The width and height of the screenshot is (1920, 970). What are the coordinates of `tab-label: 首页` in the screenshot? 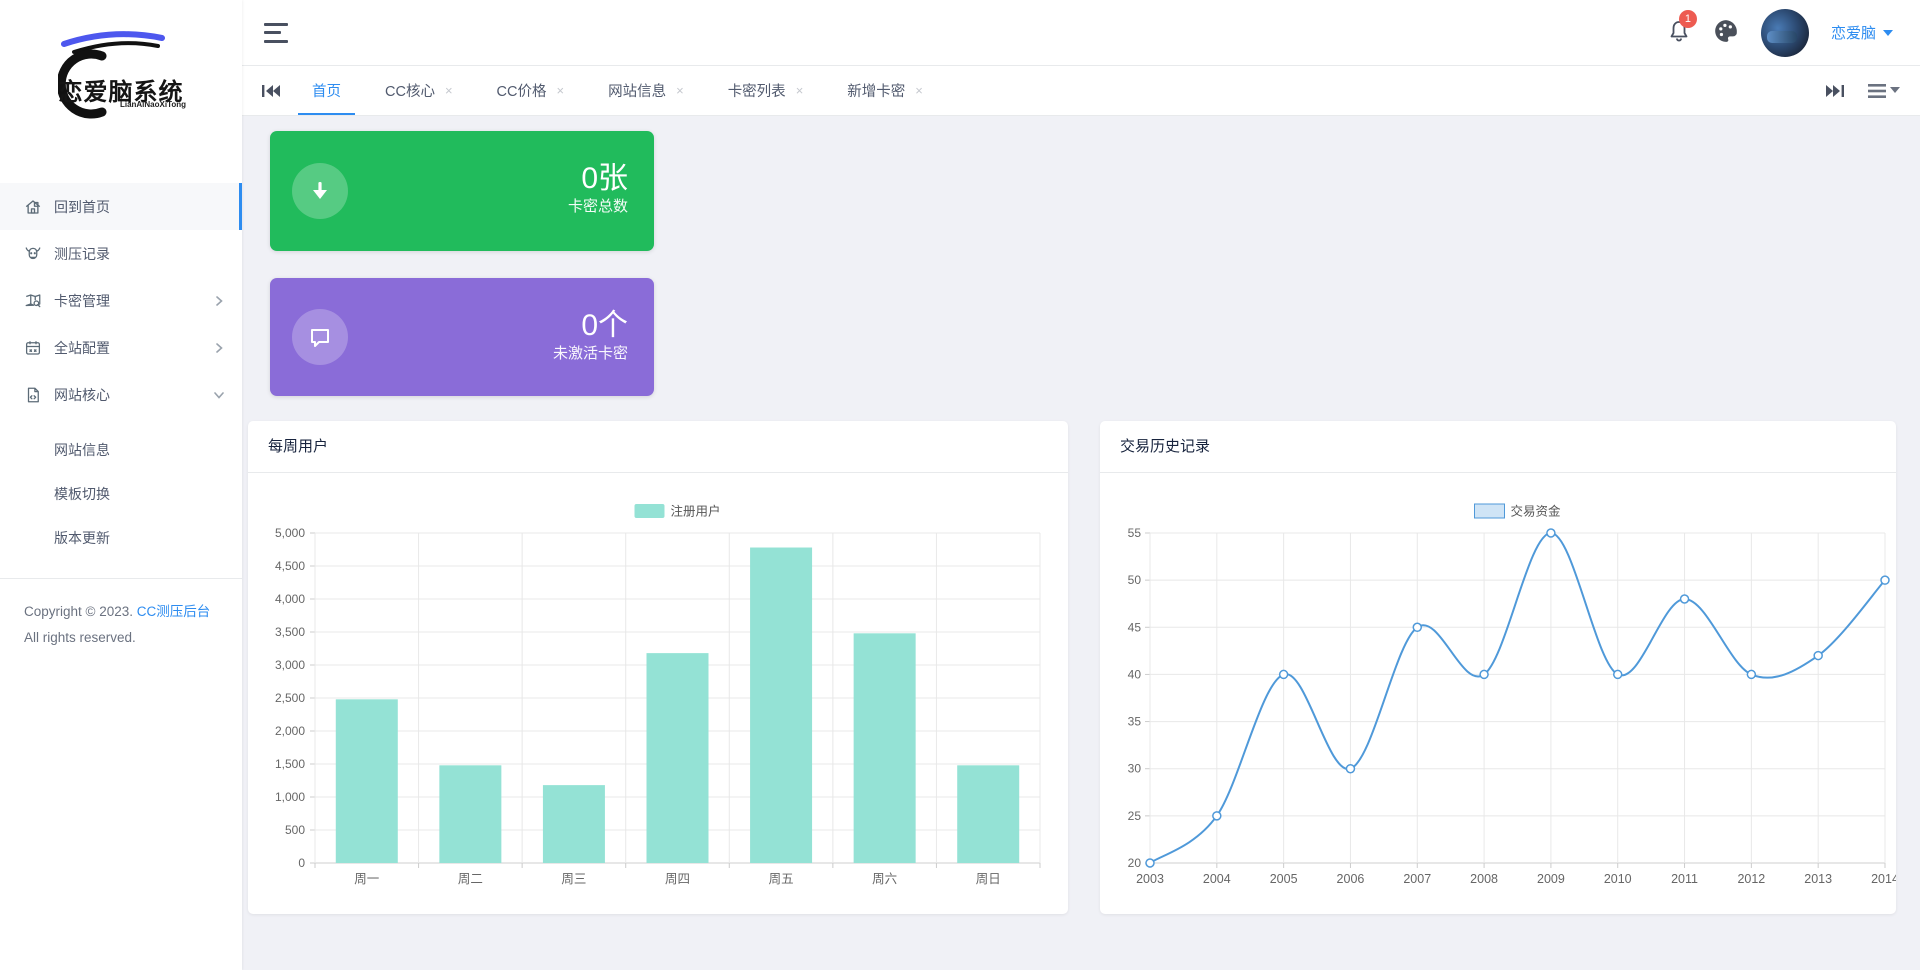 It's located at (326, 92).